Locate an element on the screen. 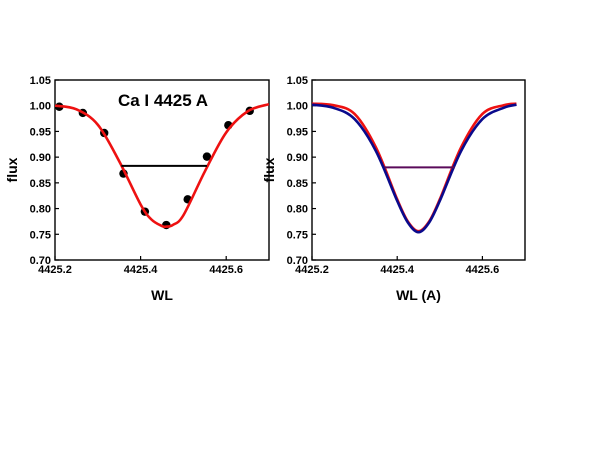 The height and width of the screenshot is (462, 598). right-y-tick-label: 0.95 is located at coordinates (297, 132).